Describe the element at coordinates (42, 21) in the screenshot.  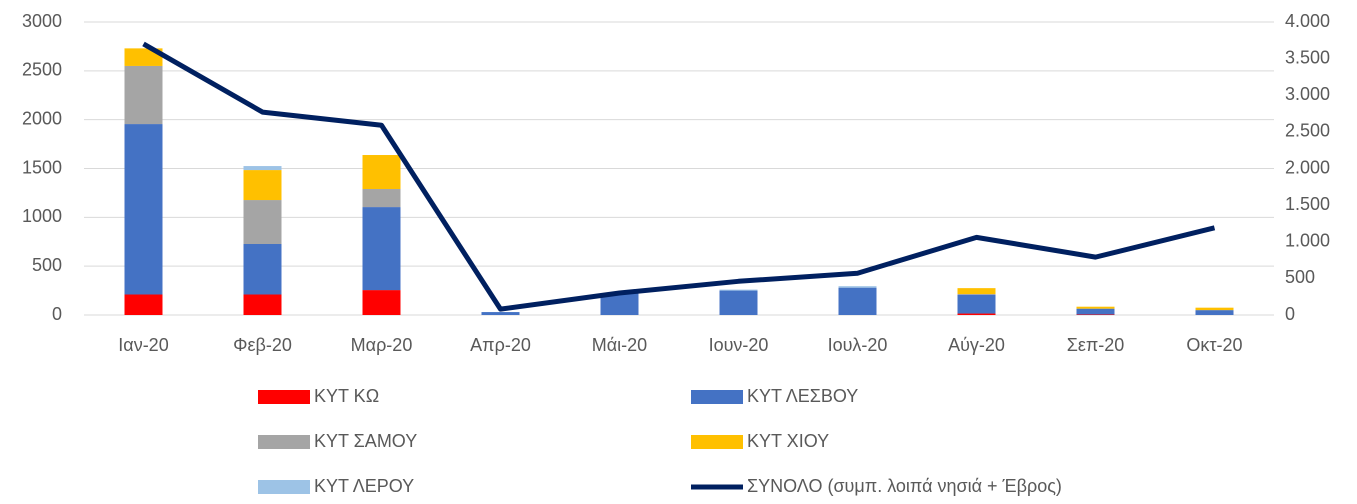
I see `y-tick-label: 3000` at that location.